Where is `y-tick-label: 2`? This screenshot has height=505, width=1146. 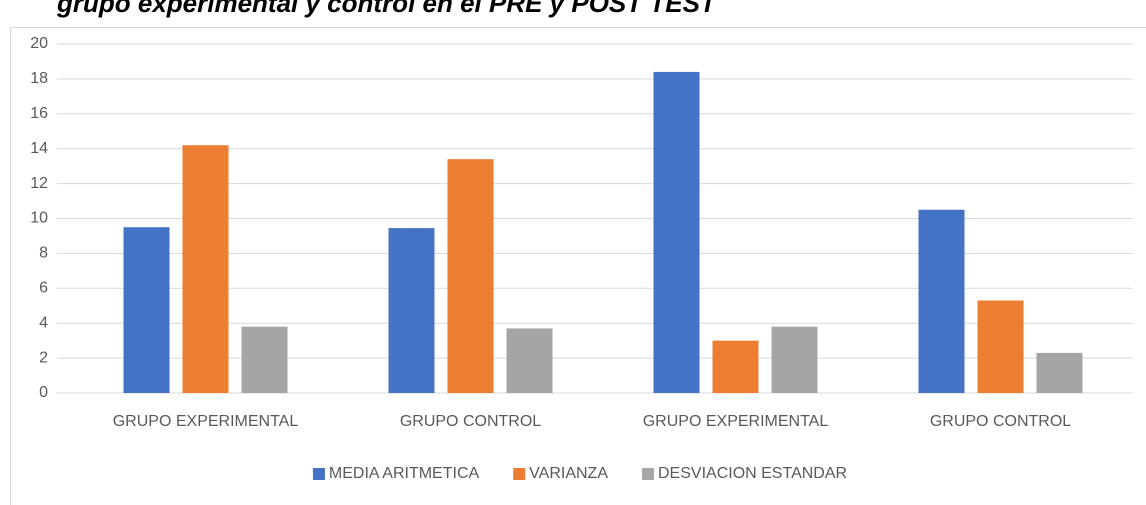
y-tick-label: 2 is located at coordinates (43, 357).